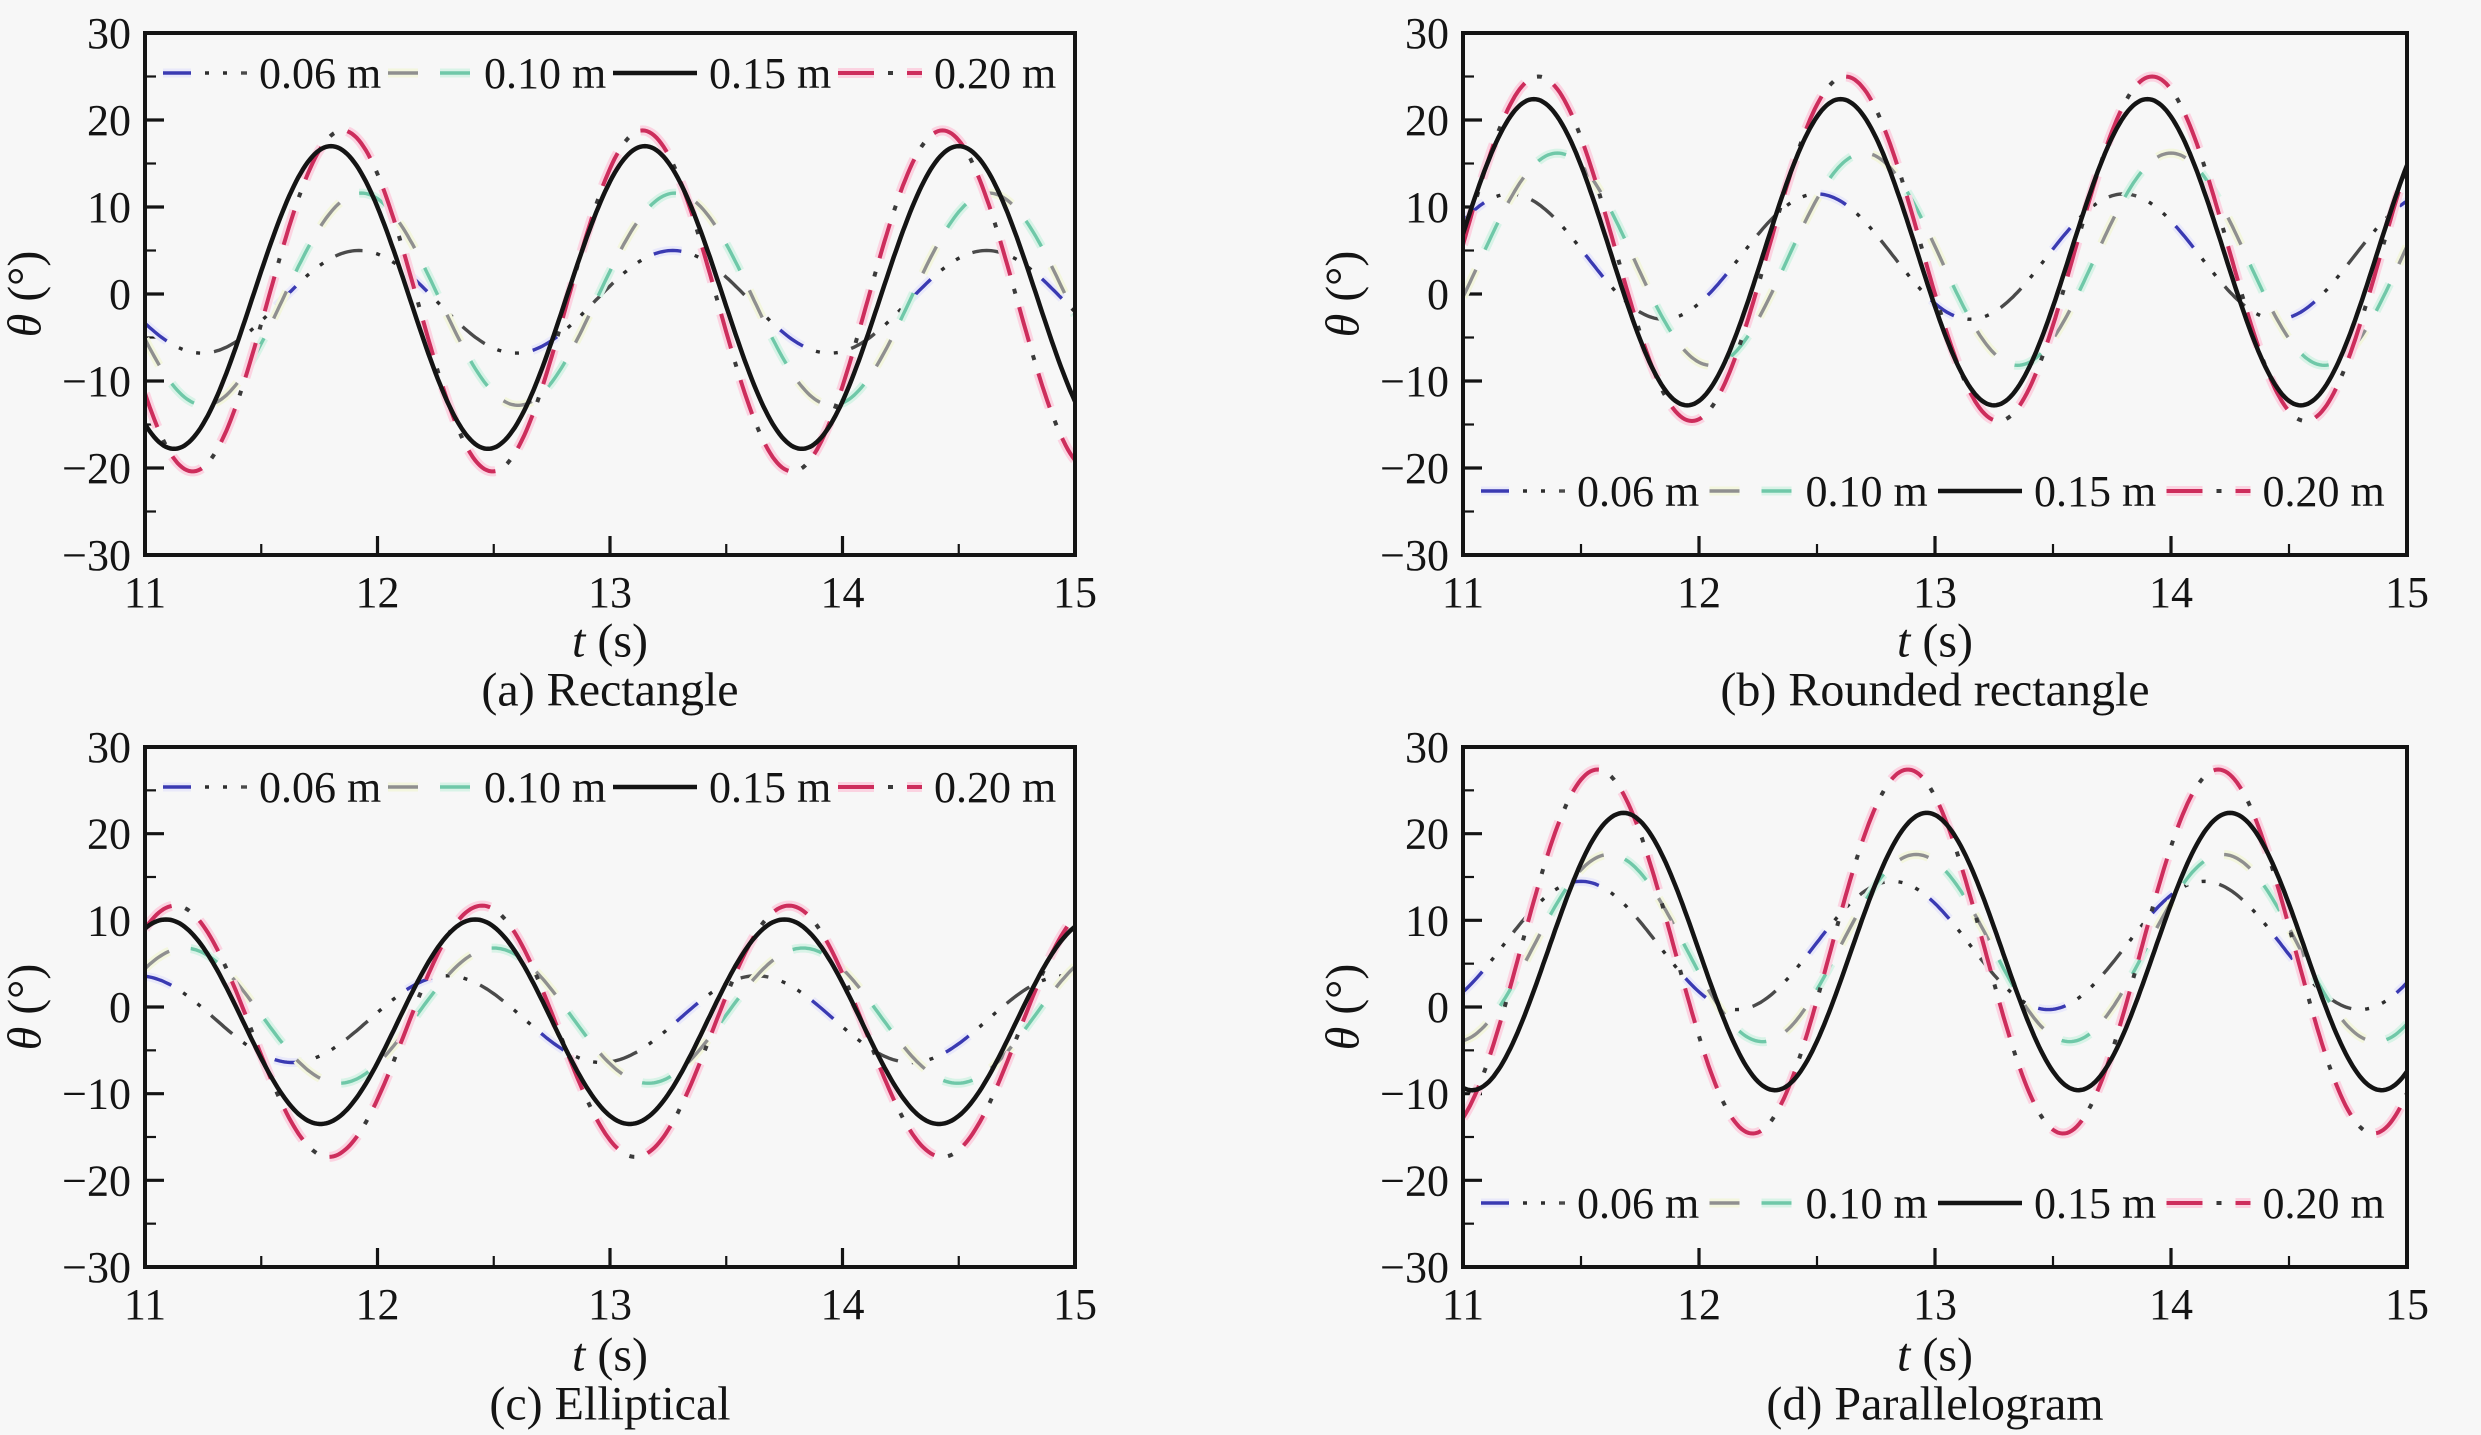 Image resolution: width=2481 pixels, height=1435 pixels. Describe the element at coordinates (610, 690) in the screenshot. I see `chart-caption: (a) Rectangle` at that location.